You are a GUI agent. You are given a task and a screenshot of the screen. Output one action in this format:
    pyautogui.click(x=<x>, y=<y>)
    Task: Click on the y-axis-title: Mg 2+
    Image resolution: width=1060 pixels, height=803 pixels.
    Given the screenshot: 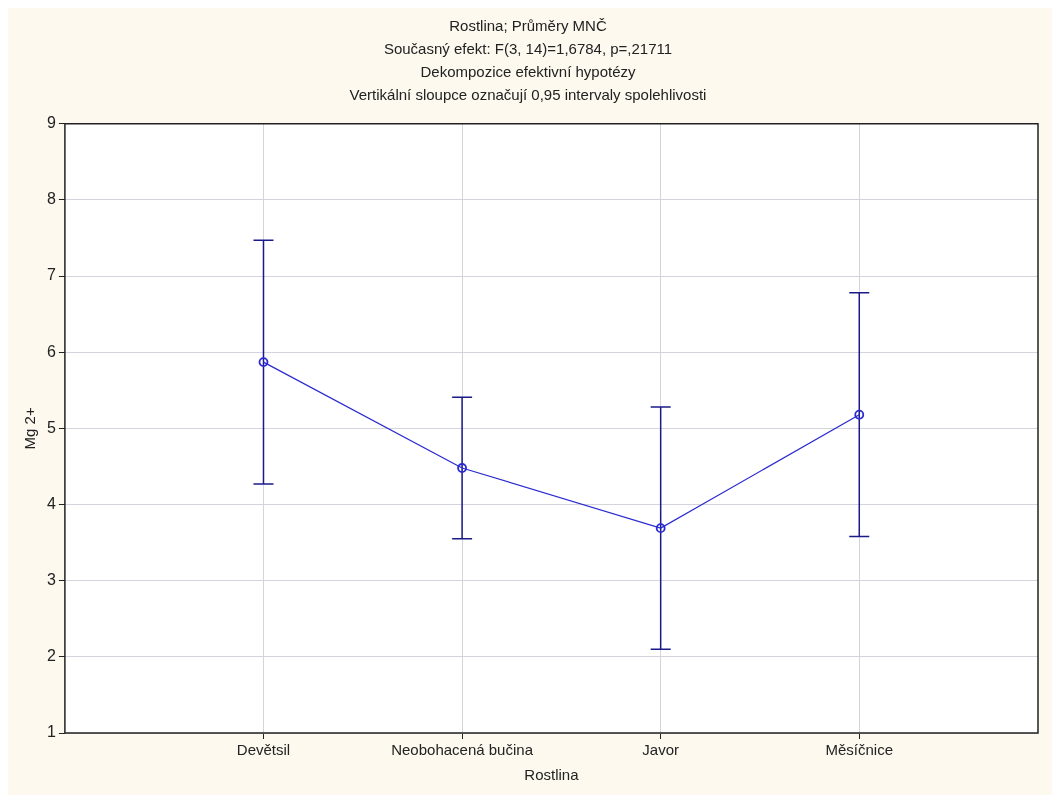 What is the action you would take?
    pyautogui.click(x=30, y=428)
    